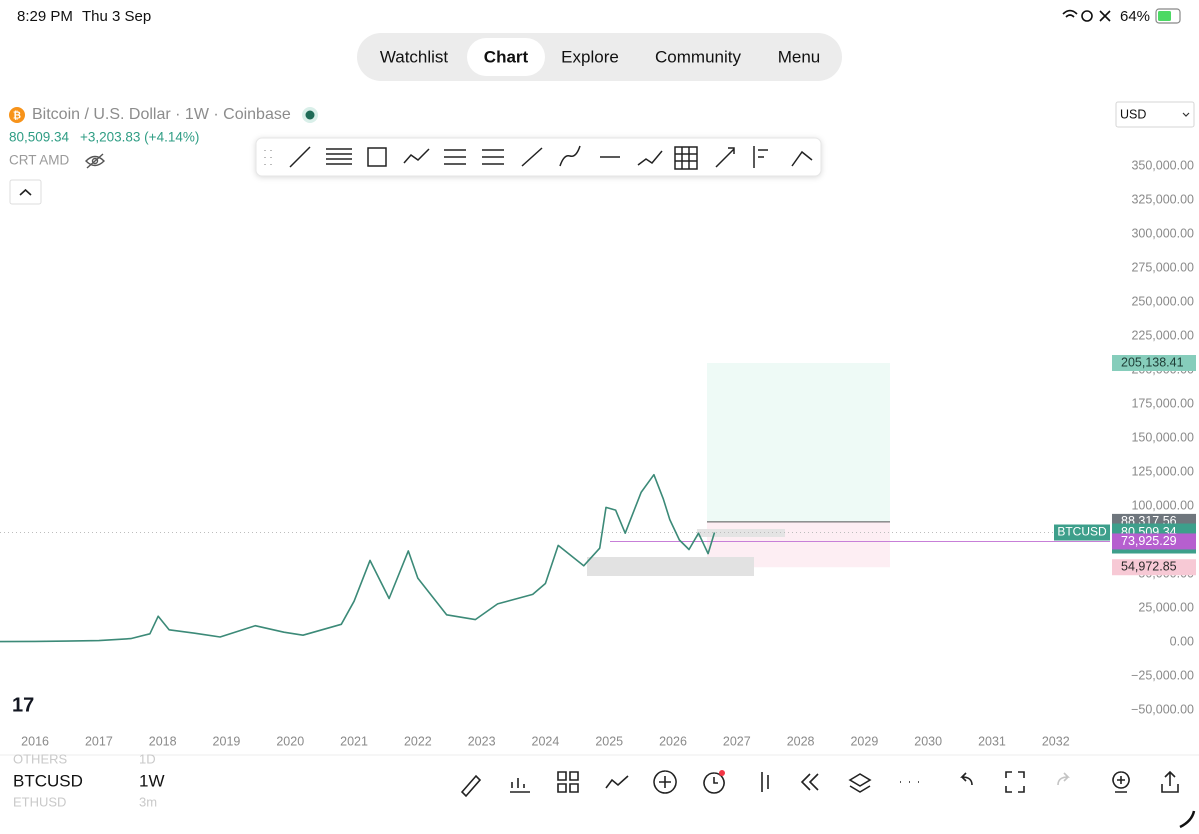 The width and height of the screenshot is (1199, 834). What do you see at coordinates (418, 741) in the screenshot?
I see `x-tick-label: 2022` at bounding box center [418, 741].